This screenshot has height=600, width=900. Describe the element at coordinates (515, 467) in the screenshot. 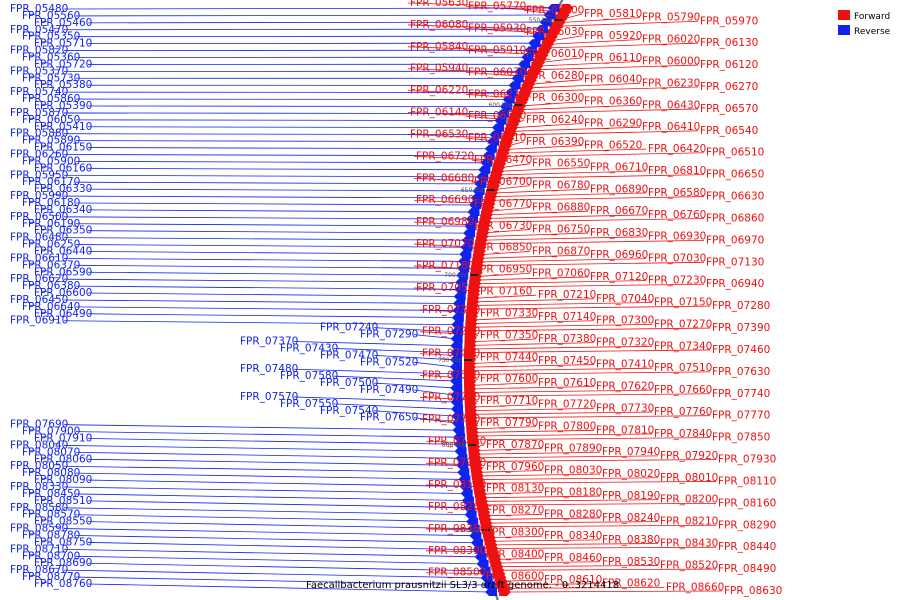

I see `forward-gene-label: FPR_07960` at that location.